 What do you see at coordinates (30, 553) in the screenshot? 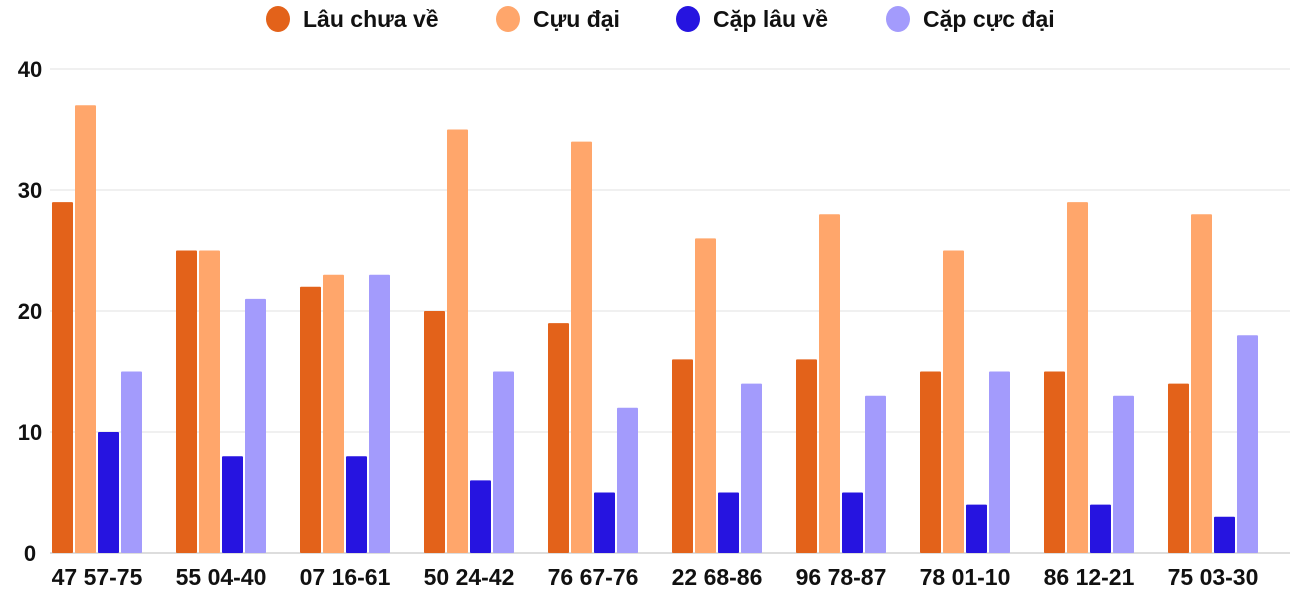
I see `y-tick-label: 0` at bounding box center [30, 553].